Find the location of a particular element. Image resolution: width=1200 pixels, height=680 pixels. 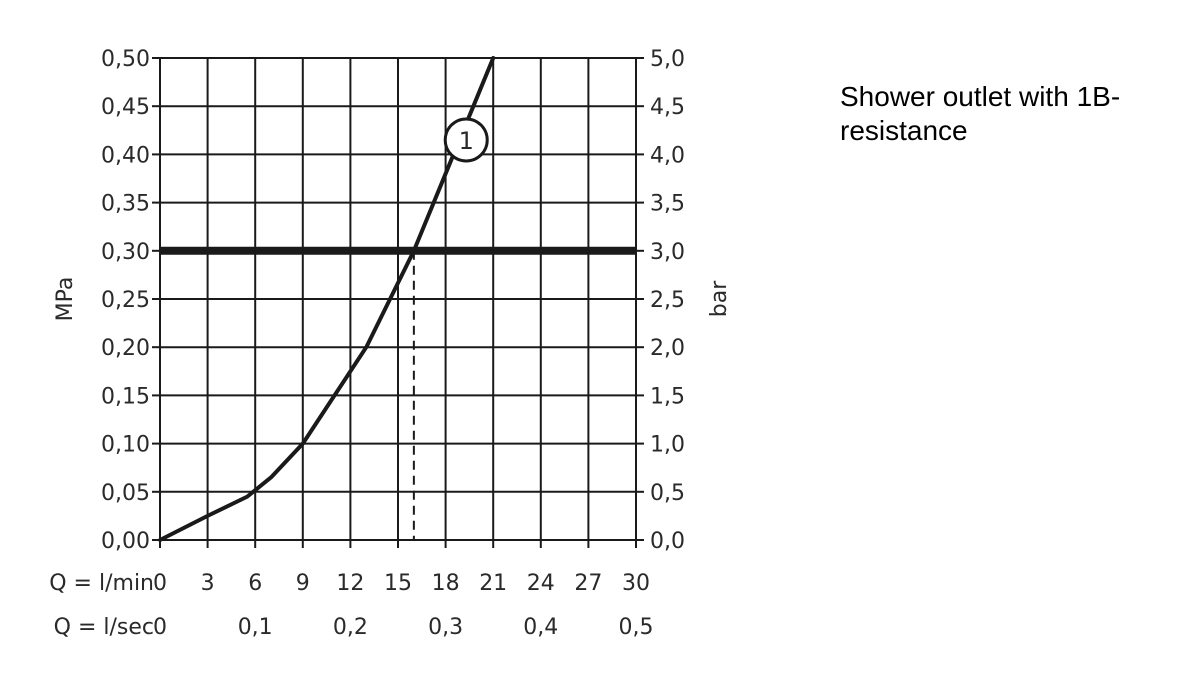

x-secondary-tick-label: 0,3 is located at coordinates (445, 627).